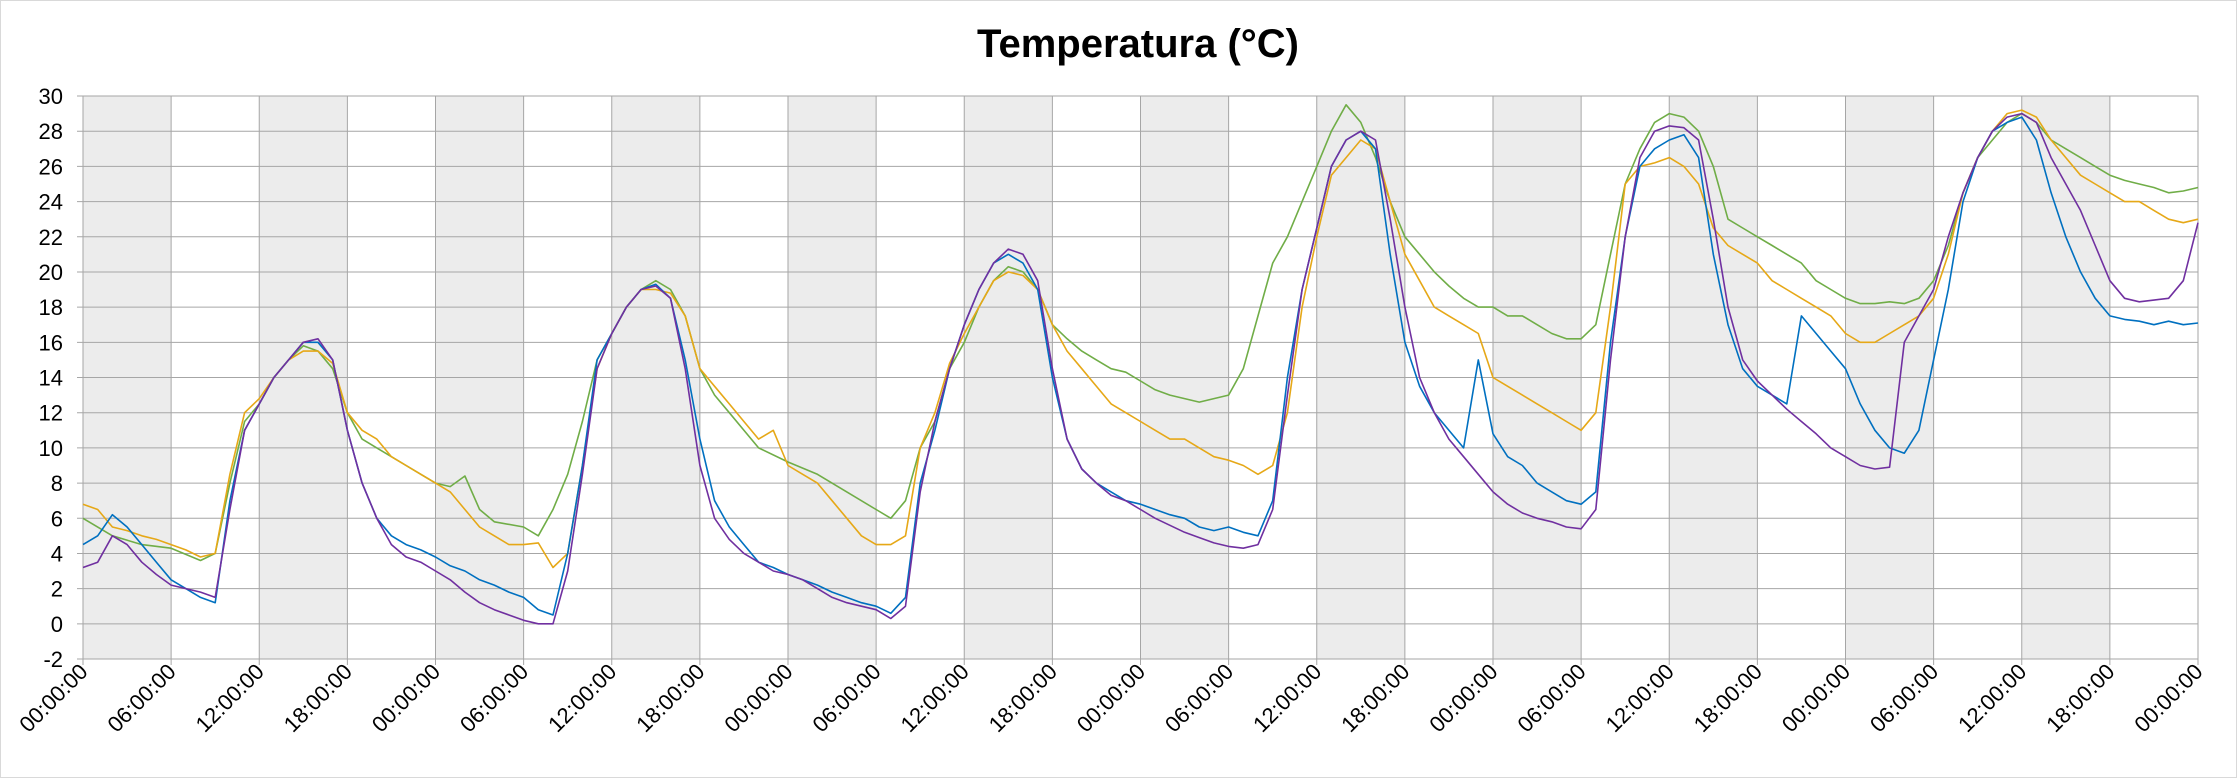  Describe the element at coordinates (51, 237) in the screenshot. I see `y-tick-label: 22` at that location.